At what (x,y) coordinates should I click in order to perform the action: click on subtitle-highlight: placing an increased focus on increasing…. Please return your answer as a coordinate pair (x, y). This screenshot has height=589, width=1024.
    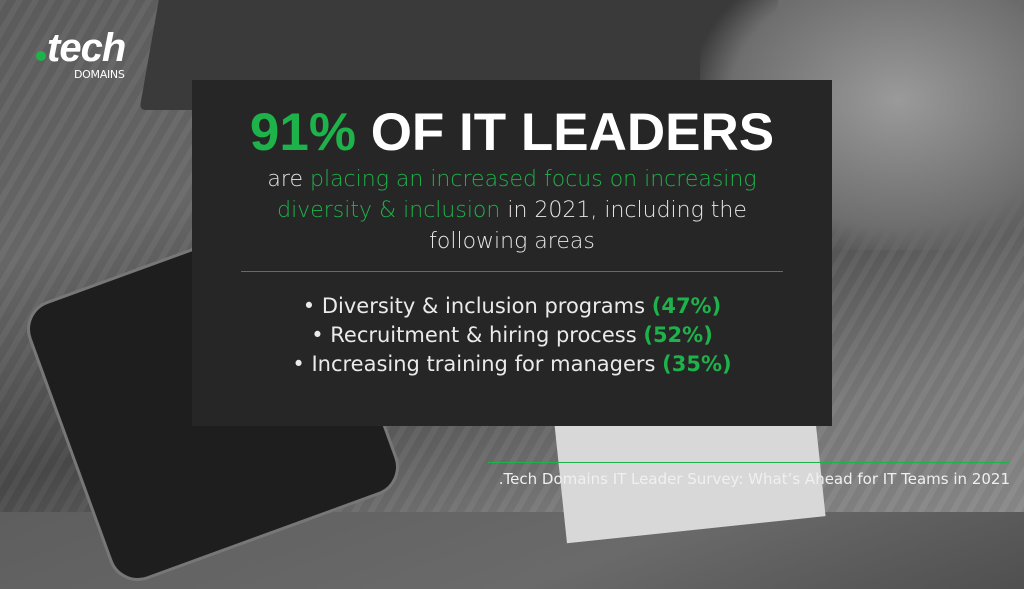
    Looking at the image, I should click on (517, 195).